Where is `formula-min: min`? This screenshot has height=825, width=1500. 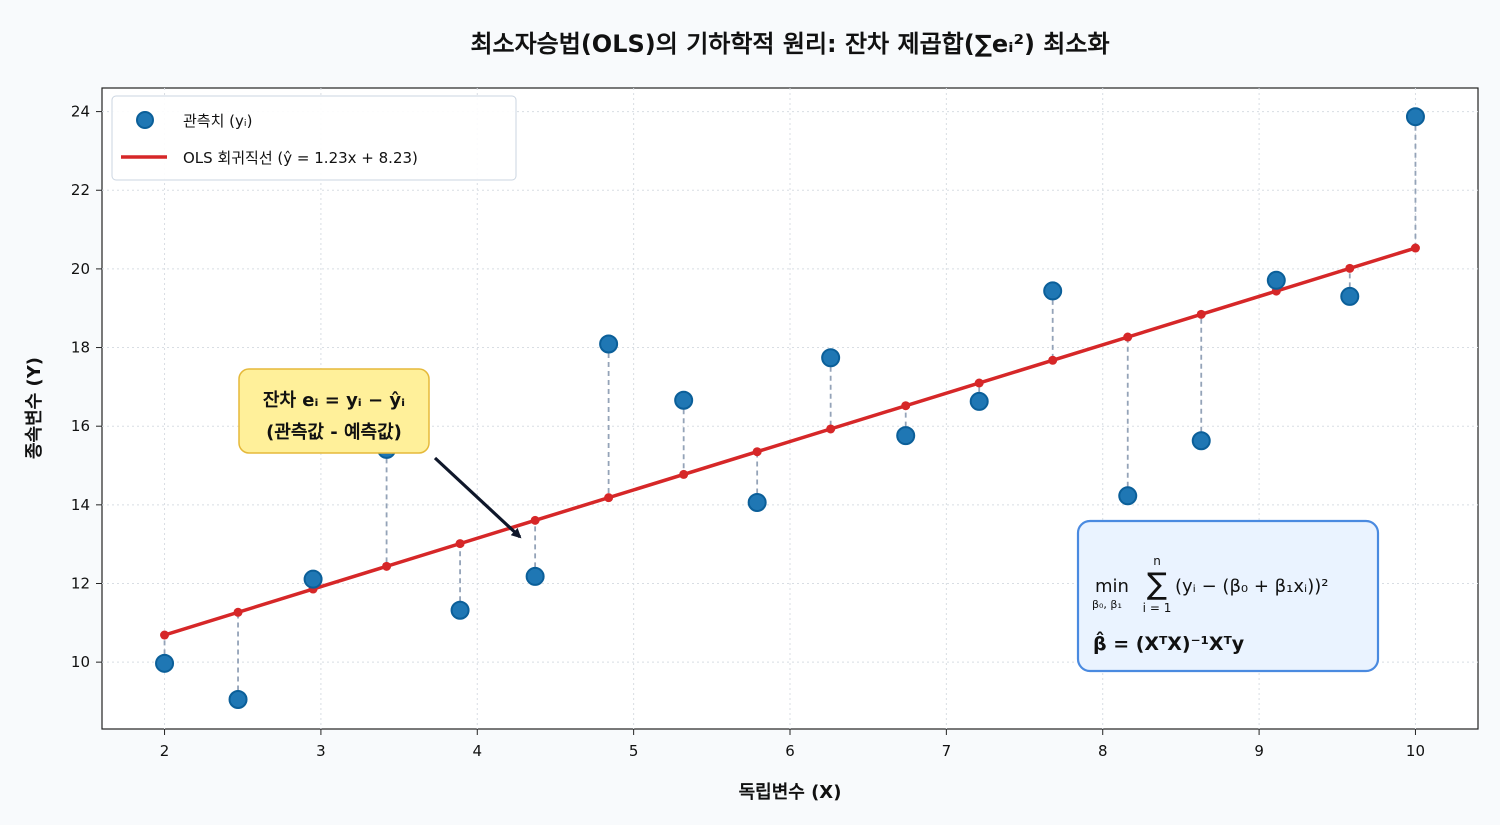 formula-min: min is located at coordinates (1112, 586).